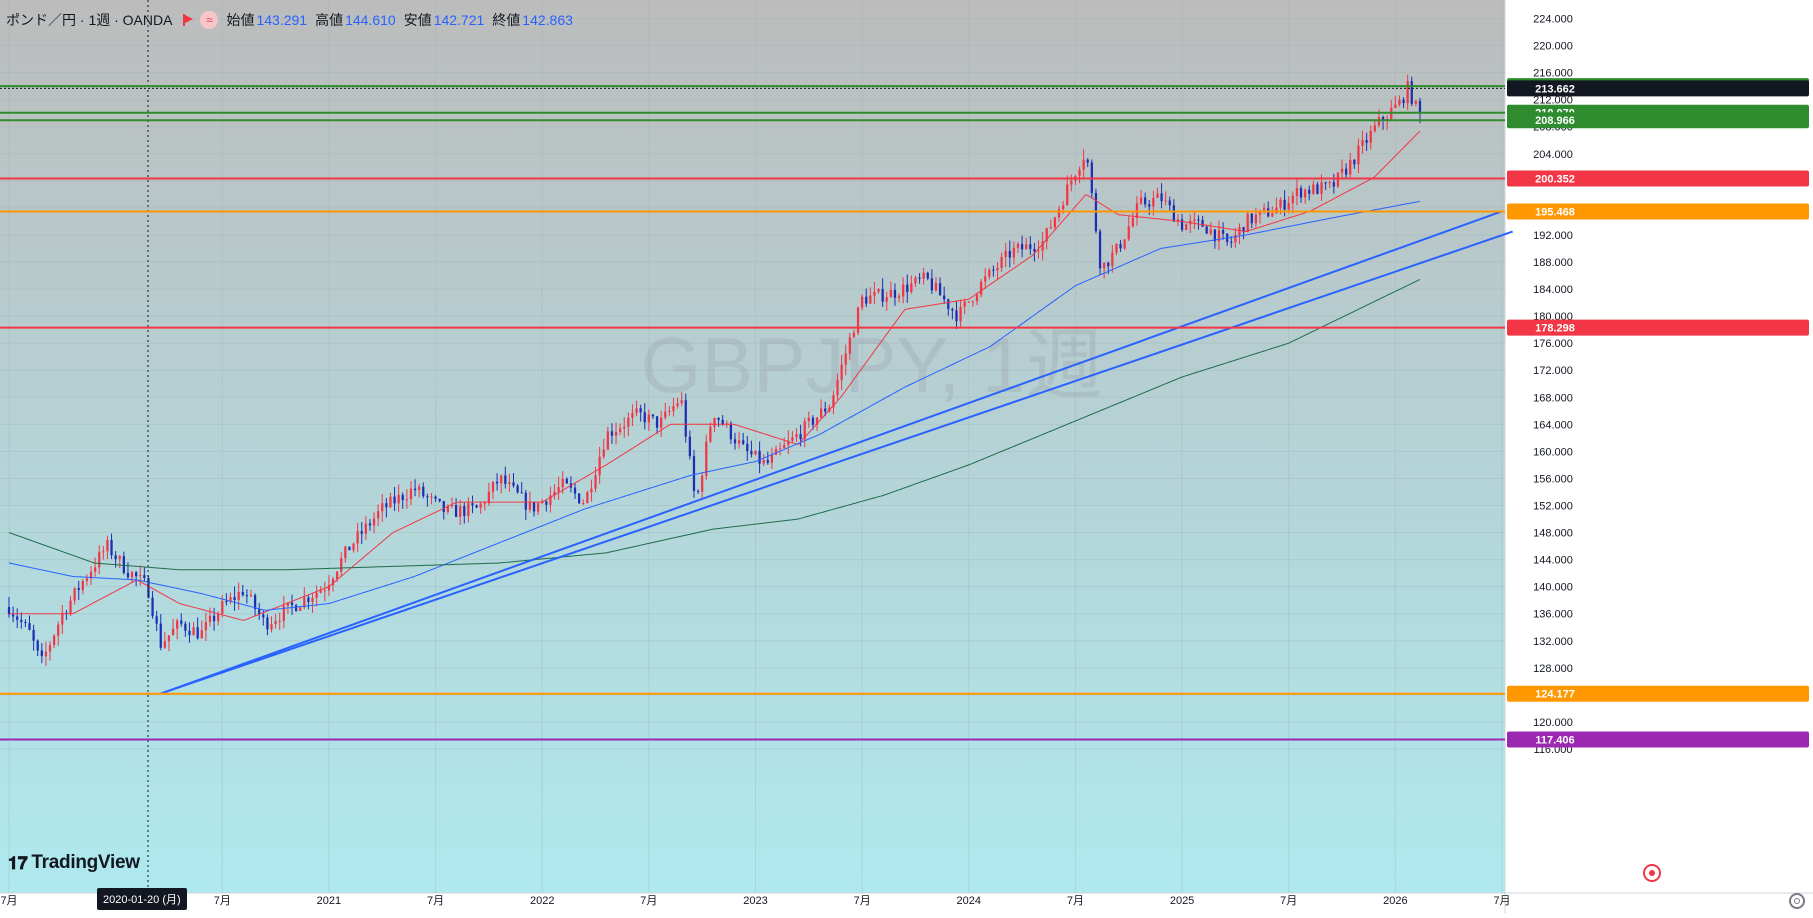 The image size is (1813, 918). I want to click on record-icon, so click(1652, 873).